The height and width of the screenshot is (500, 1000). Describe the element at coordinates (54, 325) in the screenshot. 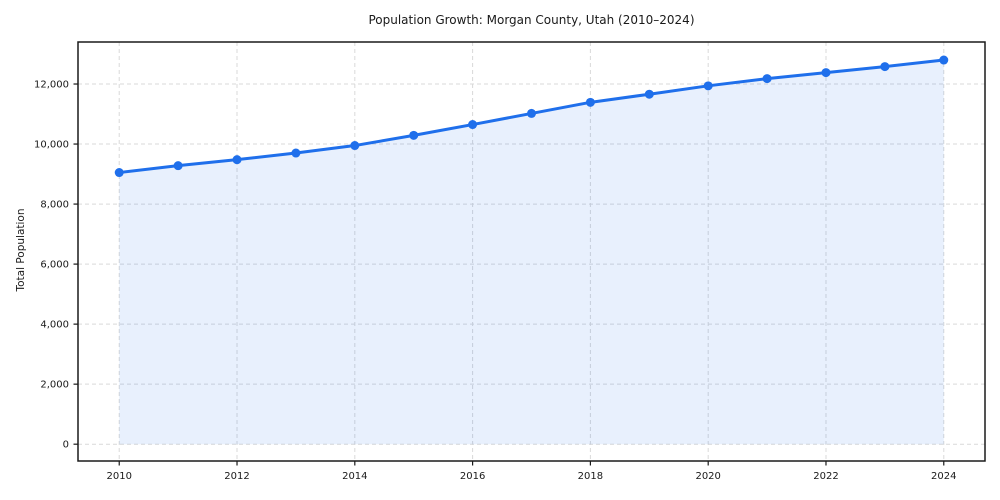

I see `y-tick-label: 4,000` at that location.